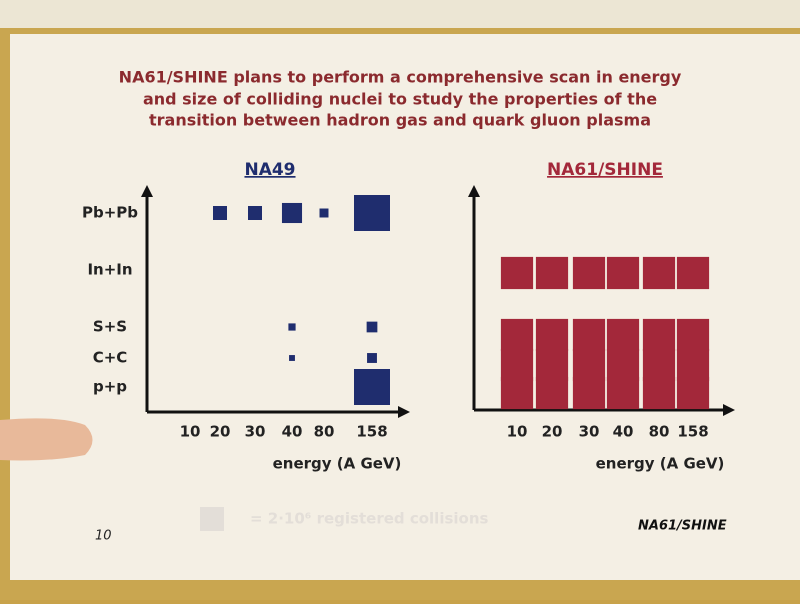  What do you see at coordinates (212, 519) in the screenshot?
I see `legend-swatch` at bounding box center [212, 519].